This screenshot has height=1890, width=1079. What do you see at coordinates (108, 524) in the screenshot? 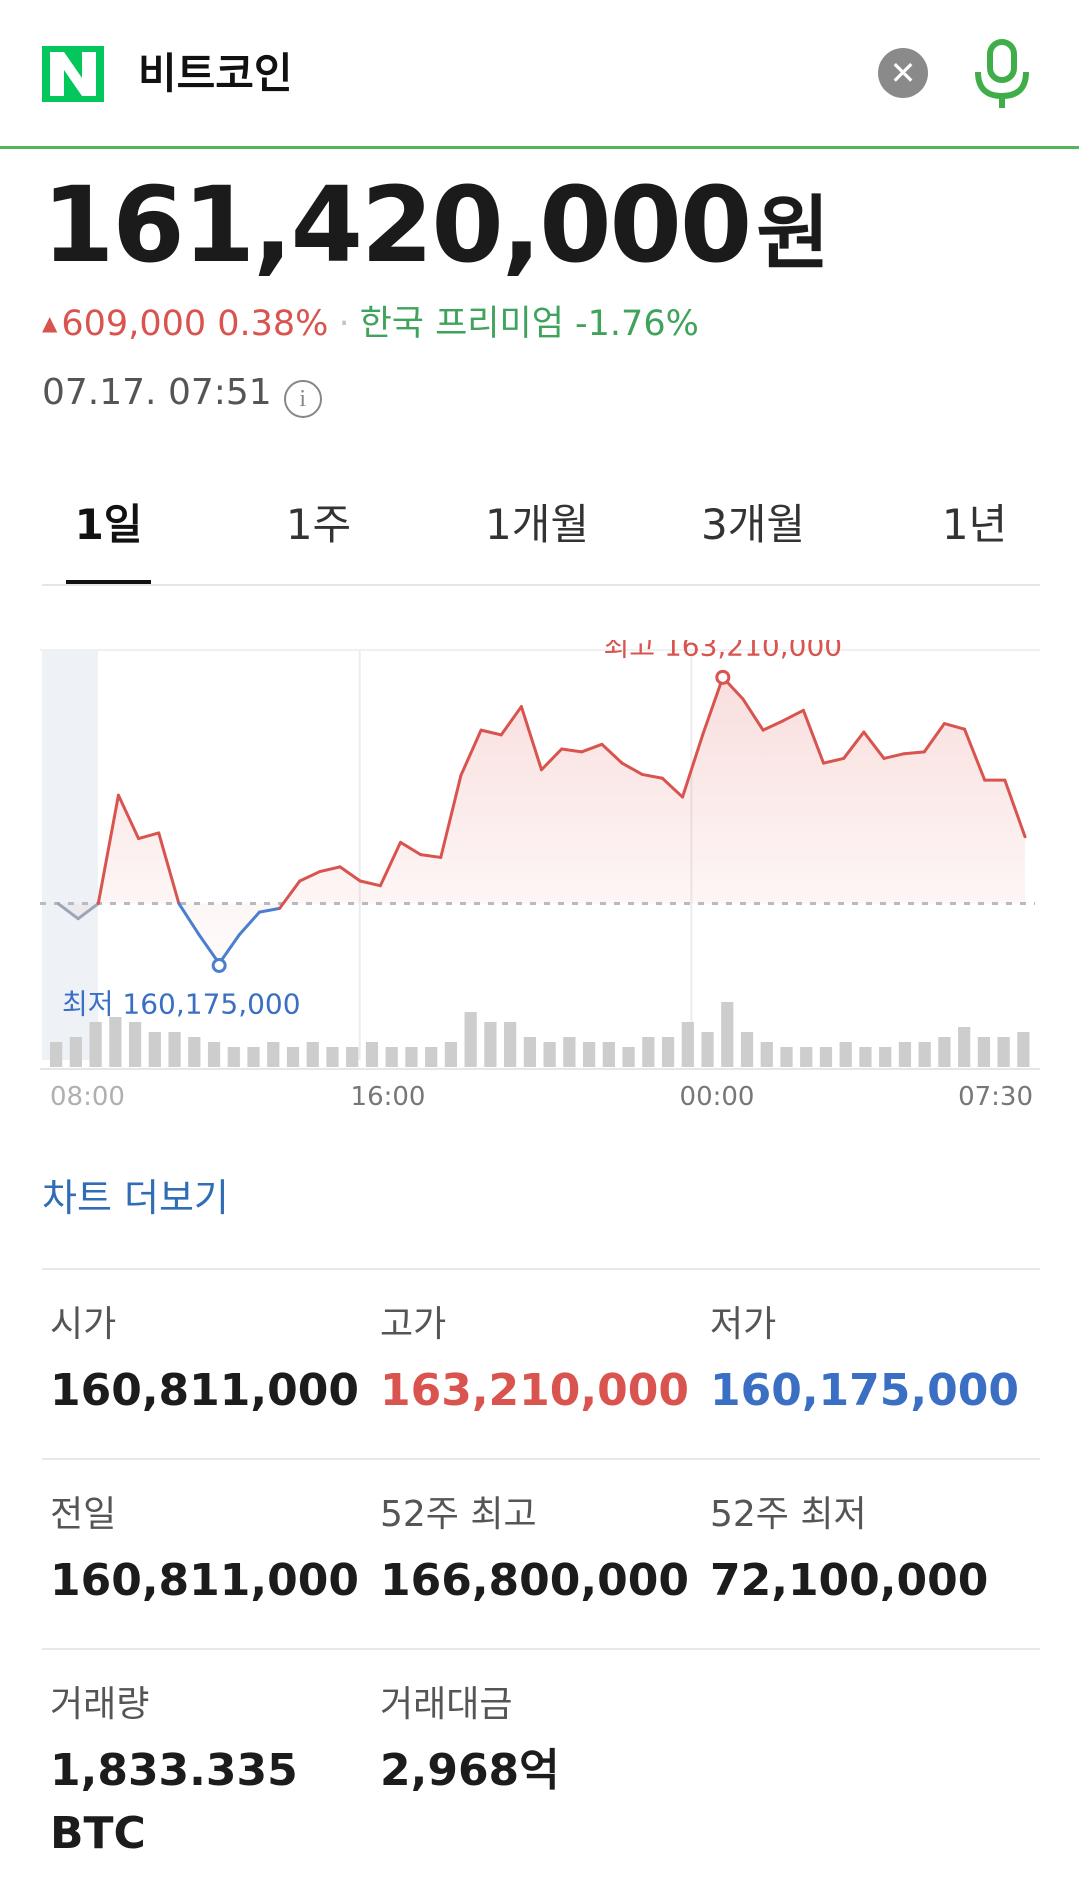
I see `tab-1day: 1일` at bounding box center [108, 524].